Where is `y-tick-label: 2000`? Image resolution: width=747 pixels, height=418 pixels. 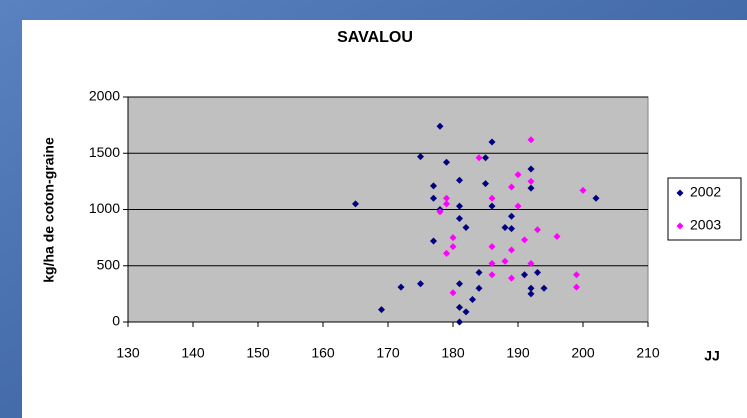
y-tick-label: 2000 is located at coordinates (104, 96).